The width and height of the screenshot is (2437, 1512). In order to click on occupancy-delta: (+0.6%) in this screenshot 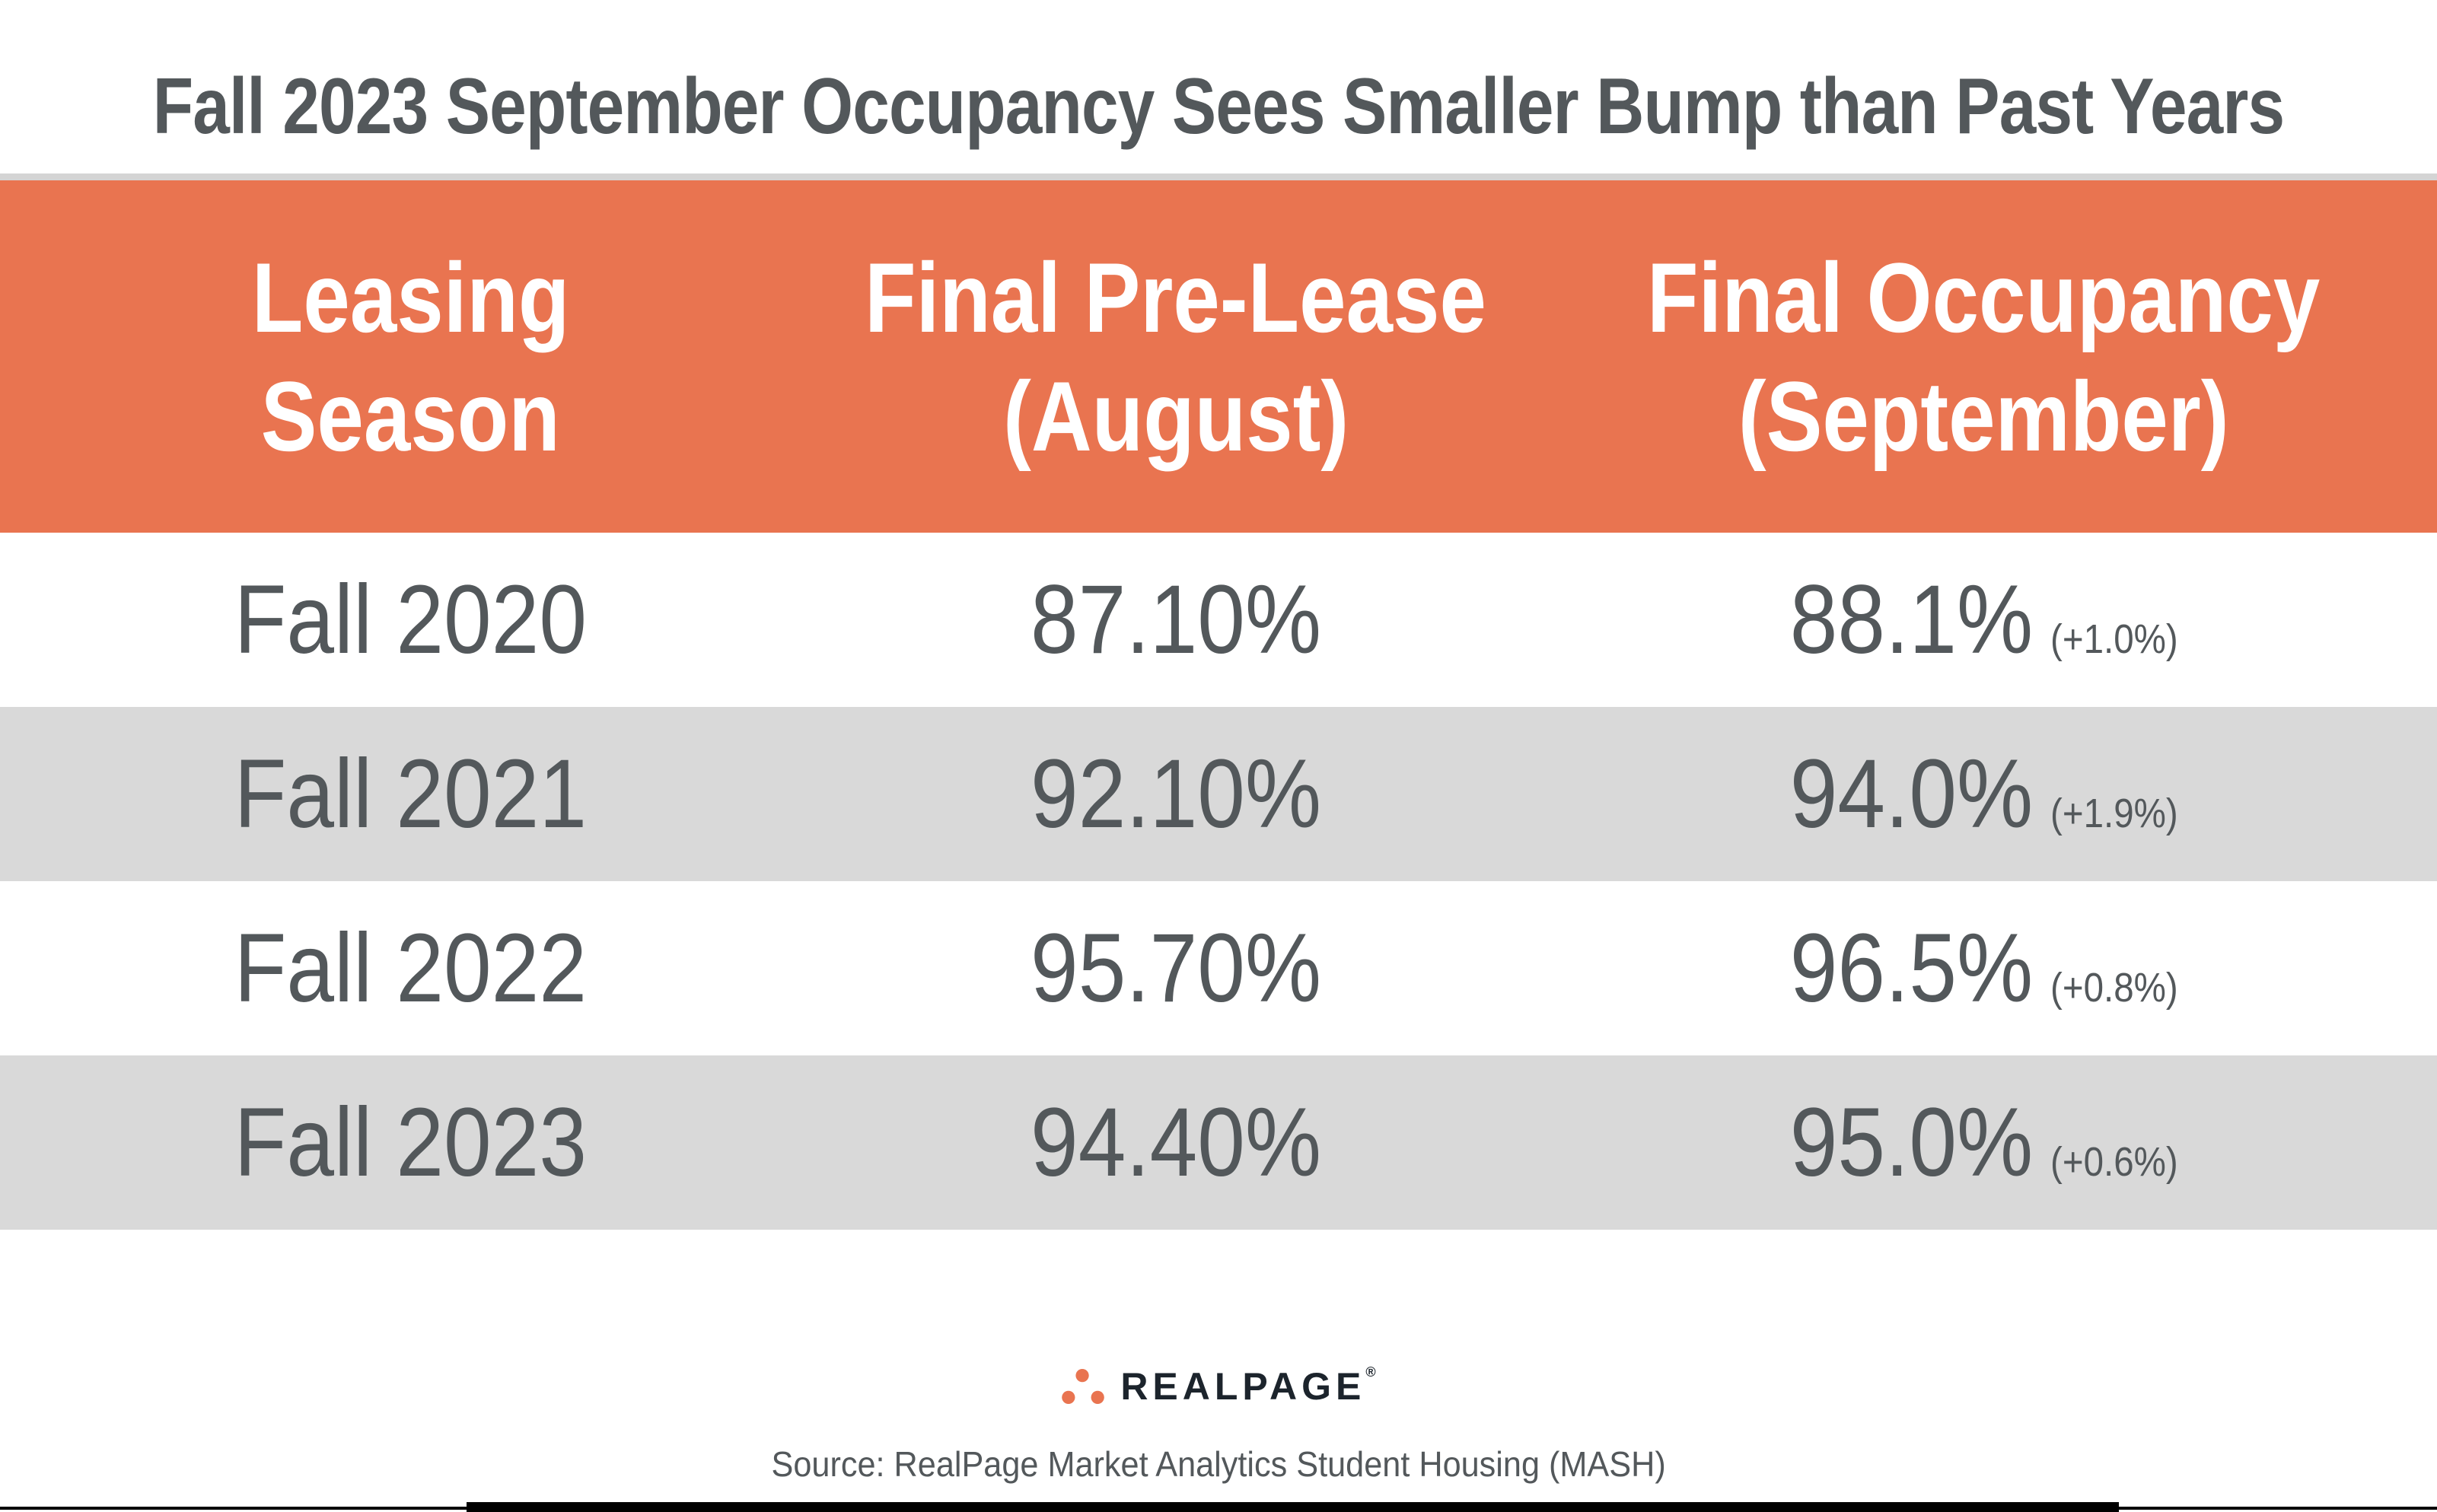, I will do `click(2114, 1162)`.